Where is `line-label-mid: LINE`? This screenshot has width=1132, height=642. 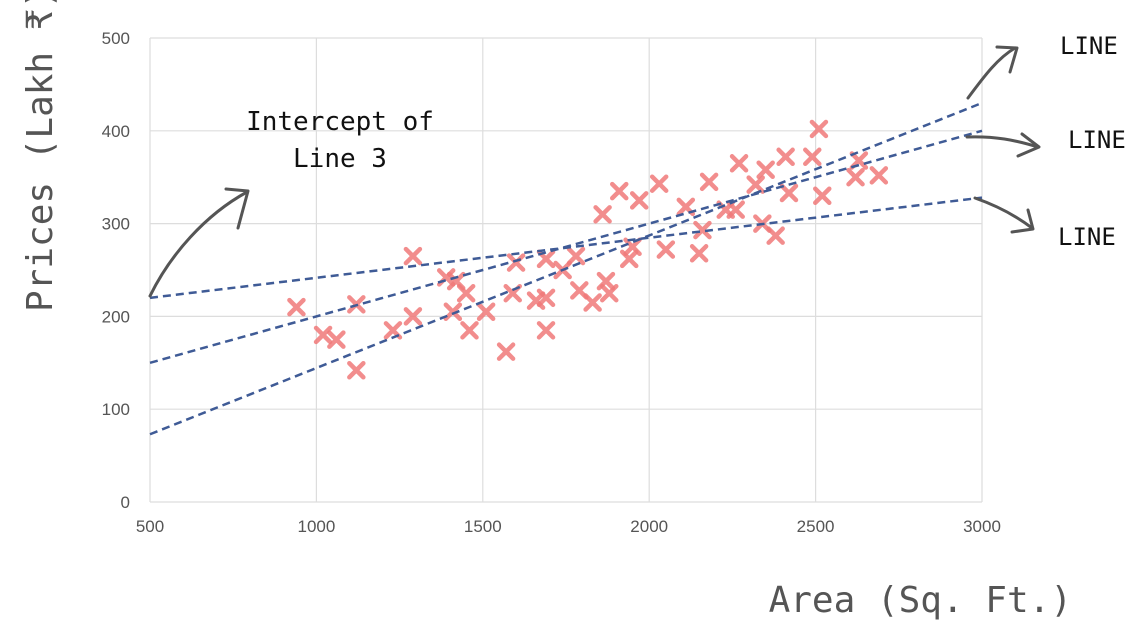
line-label-mid: LINE is located at coordinates (1097, 140).